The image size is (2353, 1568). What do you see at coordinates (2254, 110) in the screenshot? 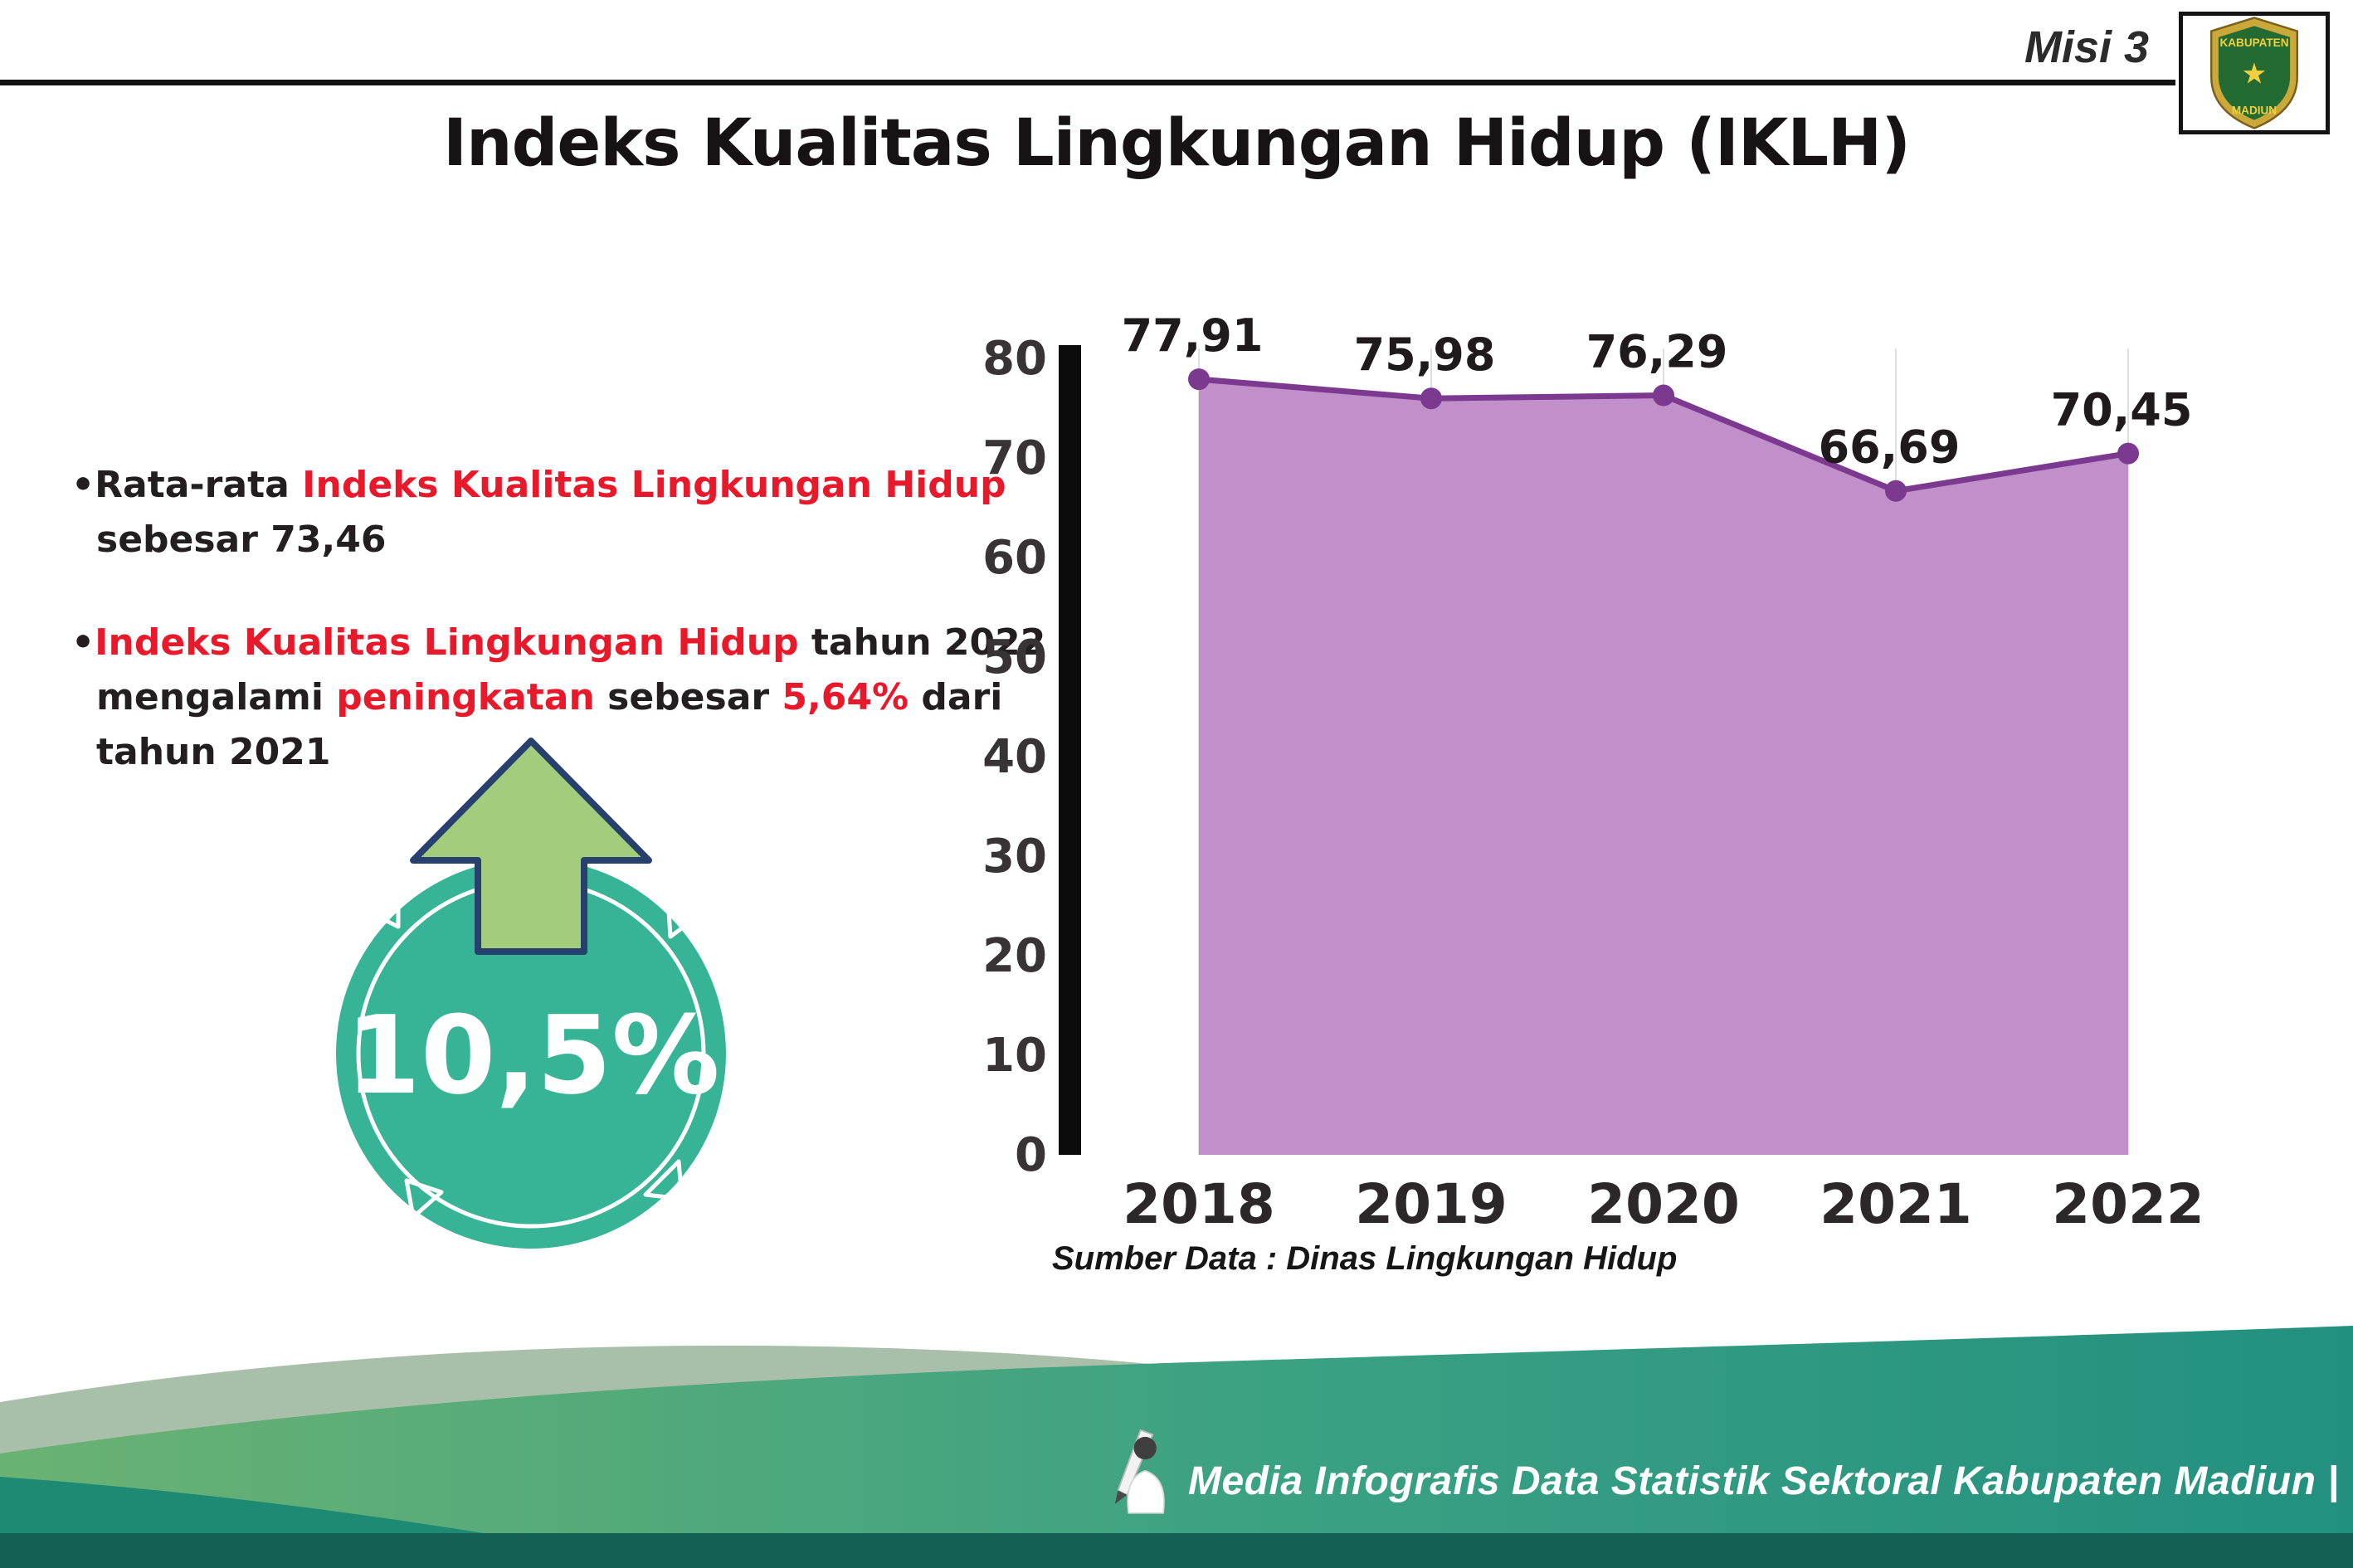
I see `logo-text-bottom: MADIUN` at bounding box center [2254, 110].